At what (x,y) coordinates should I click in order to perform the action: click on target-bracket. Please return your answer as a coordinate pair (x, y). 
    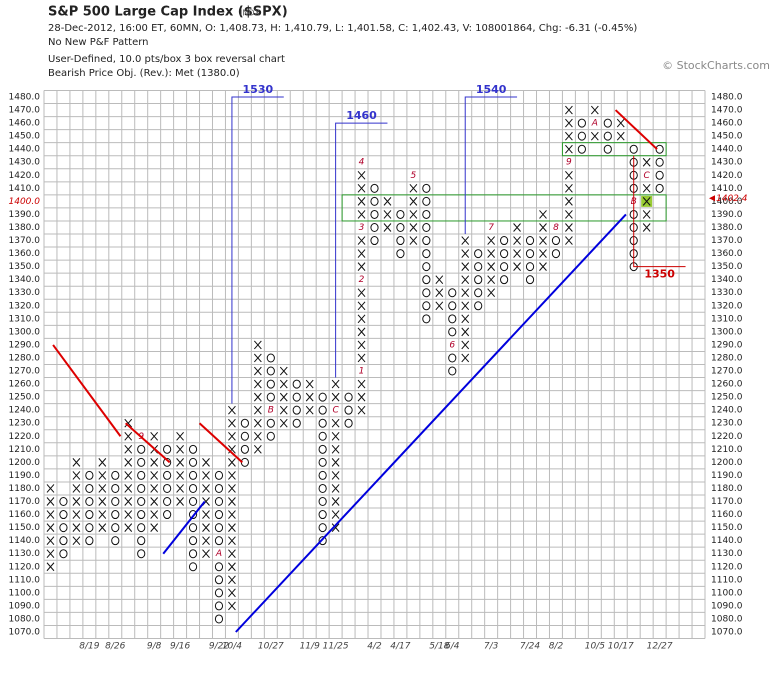
    Looking at the image, I should click on (257, 250).